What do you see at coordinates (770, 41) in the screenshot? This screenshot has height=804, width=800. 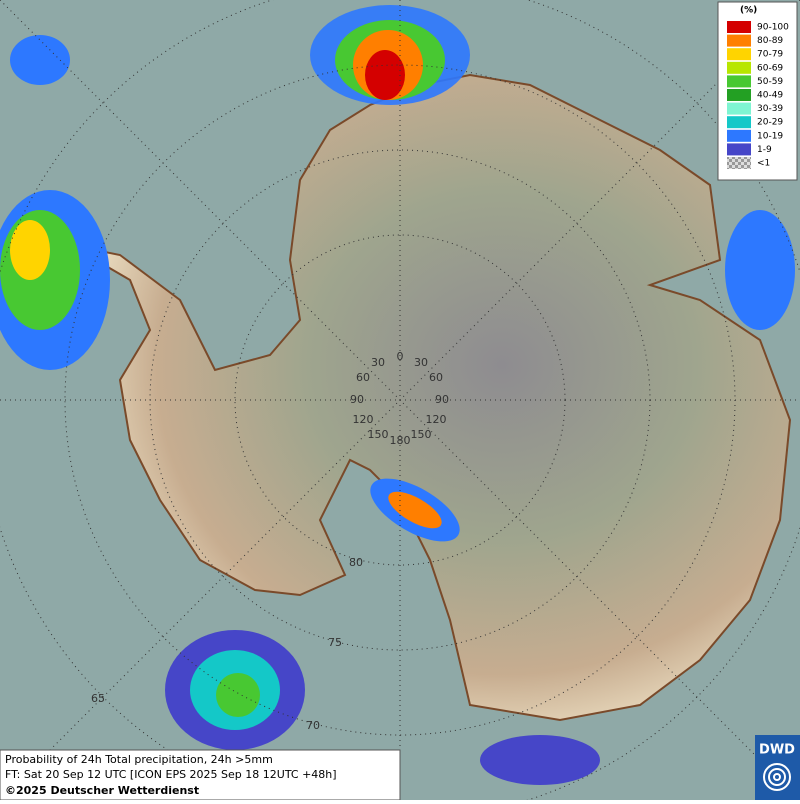 I see `legend-label: 80-89` at bounding box center [770, 41].